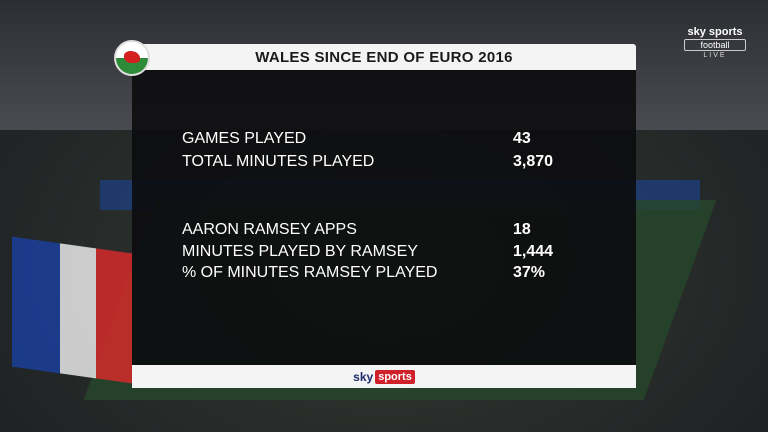 The height and width of the screenshot is (432, 768). I want to click on footer-bar: sky sports, so click(384, 376).